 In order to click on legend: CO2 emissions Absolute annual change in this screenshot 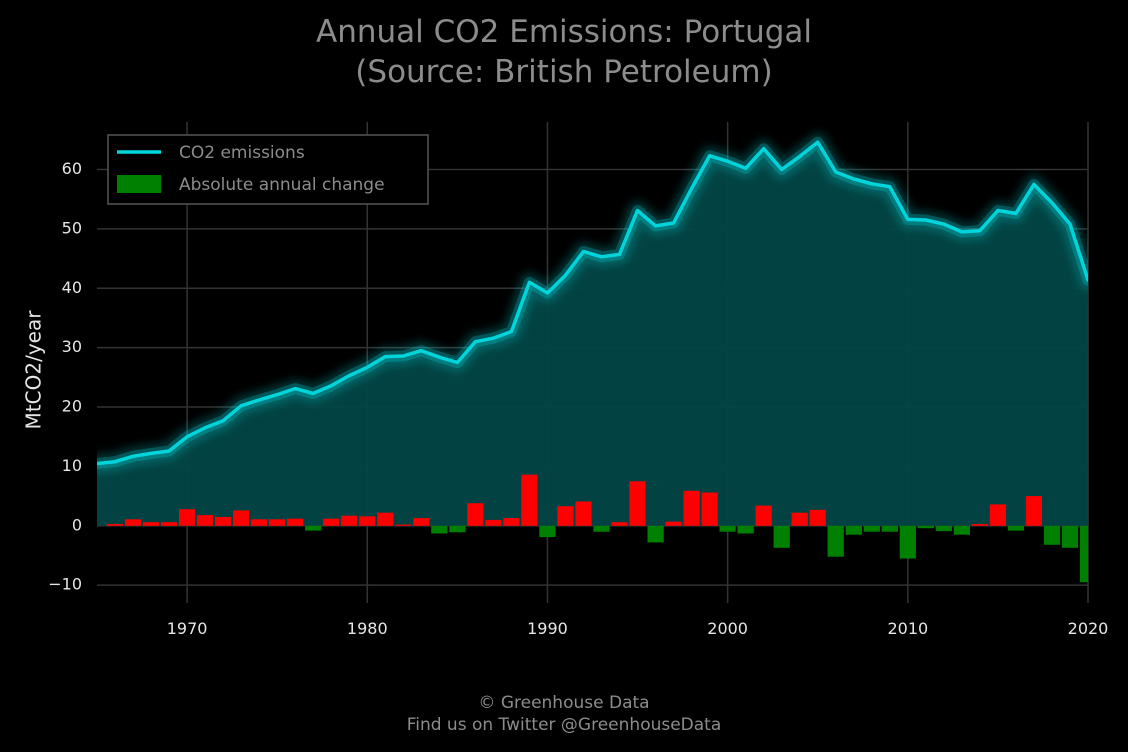, I will do `click(268, 169)`.